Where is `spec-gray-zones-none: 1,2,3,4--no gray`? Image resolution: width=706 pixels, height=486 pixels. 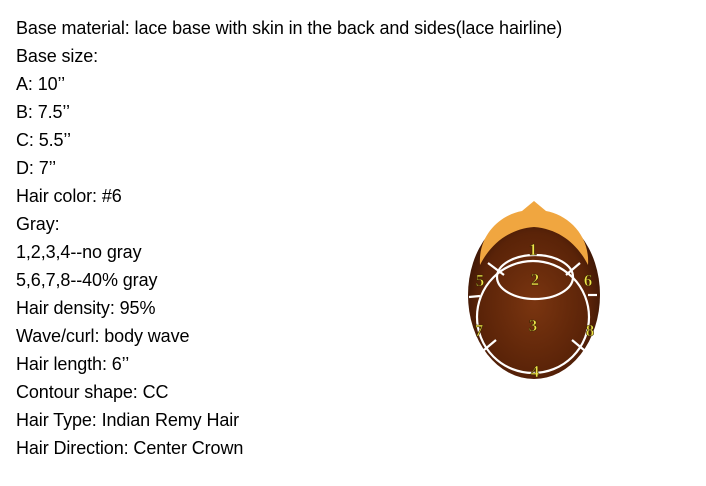
spec-gray-zones-none: 1,2,3,4--no gray is located at coordinates (79, 252).